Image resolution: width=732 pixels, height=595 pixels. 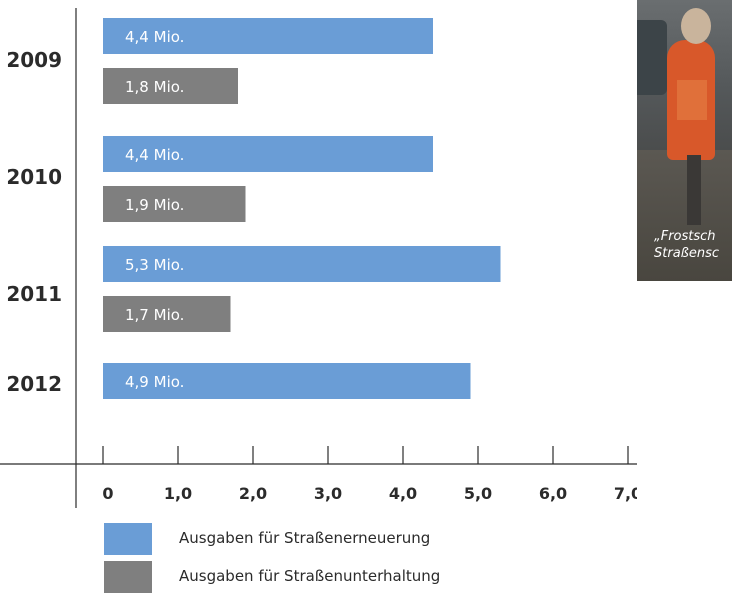 What do you see at coordinates (154, 382) in the screenshot?
I see `bar-label-renewal-2012: 4,9 Mio.` at bounding box center [154, 382].